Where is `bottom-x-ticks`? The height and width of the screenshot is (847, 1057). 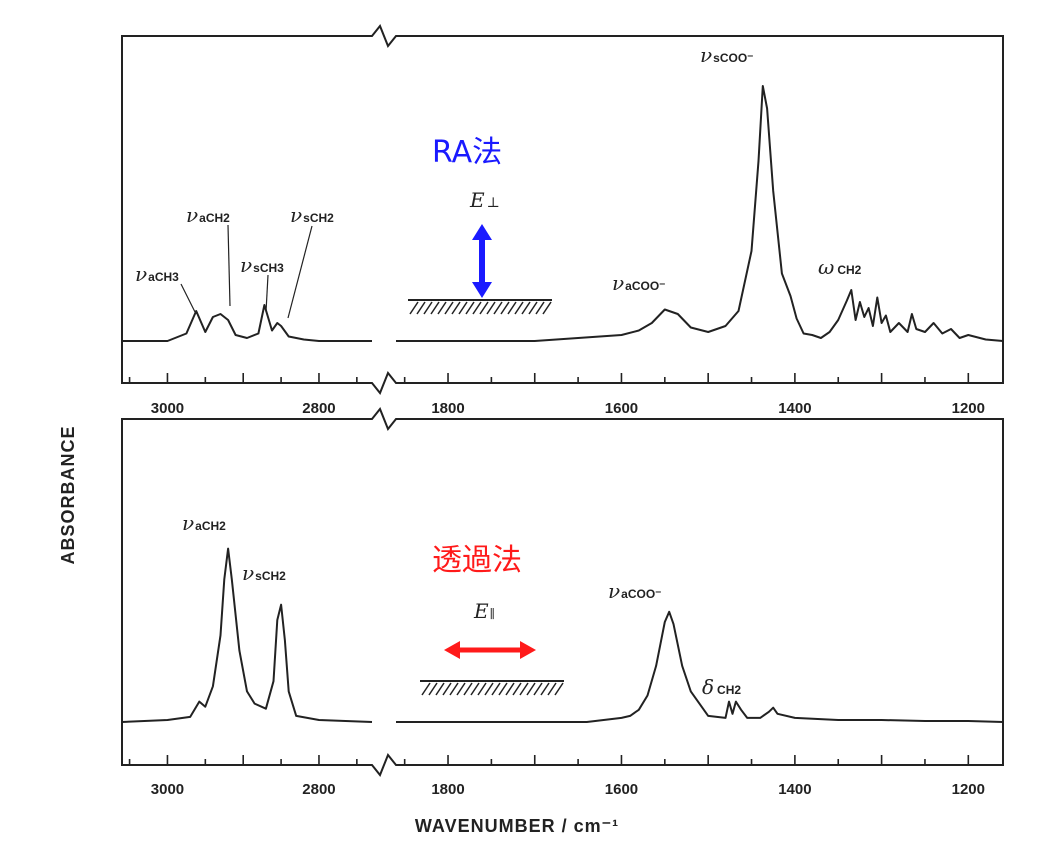 bottom-x-ticks is located at coordinates (549, 760).